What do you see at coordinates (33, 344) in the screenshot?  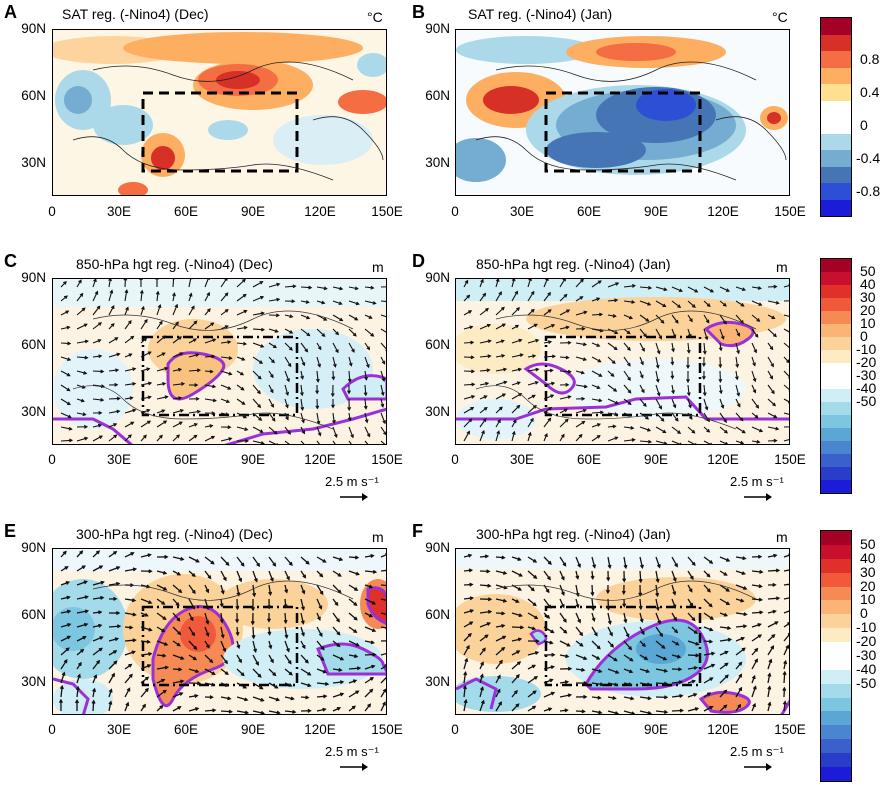 I see `lat-tick: 60N` at bounding box center [33, 344].